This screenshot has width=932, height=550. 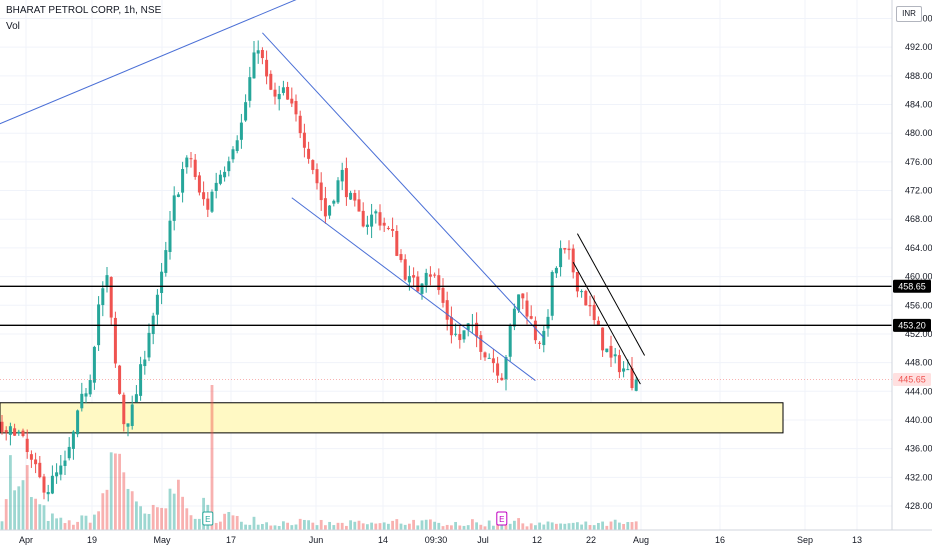 What do you see at coordinates (392, 418) in the screenshot?
I see `support-zone` at bounding box center [392, 418].